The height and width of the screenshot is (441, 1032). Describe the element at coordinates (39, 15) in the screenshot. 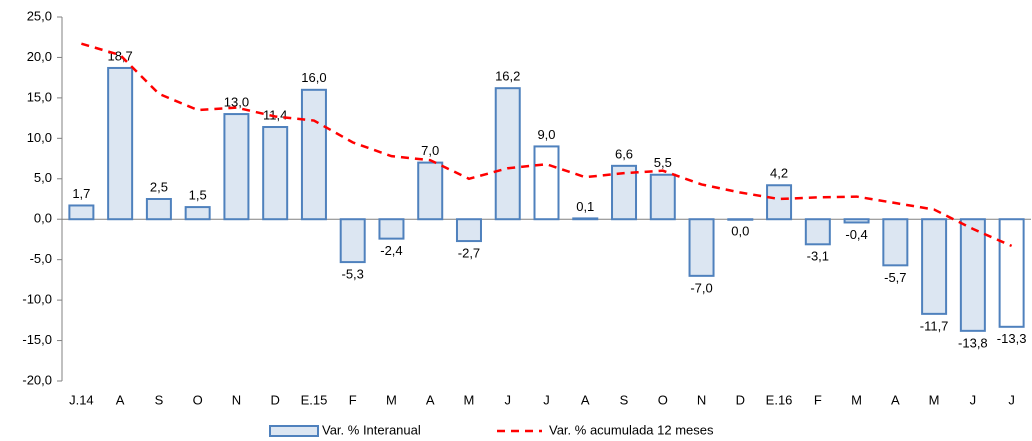

I see `y-tick-label: 25,0` at that location.